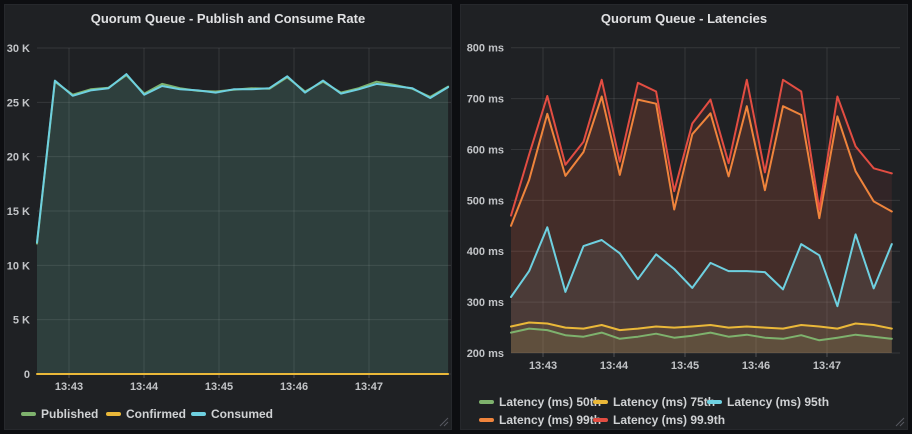  What do you see at coordinates (18, 103) in the screenshot?
I see `y-tick-label: 25 K` at bounding box center [18, 103].